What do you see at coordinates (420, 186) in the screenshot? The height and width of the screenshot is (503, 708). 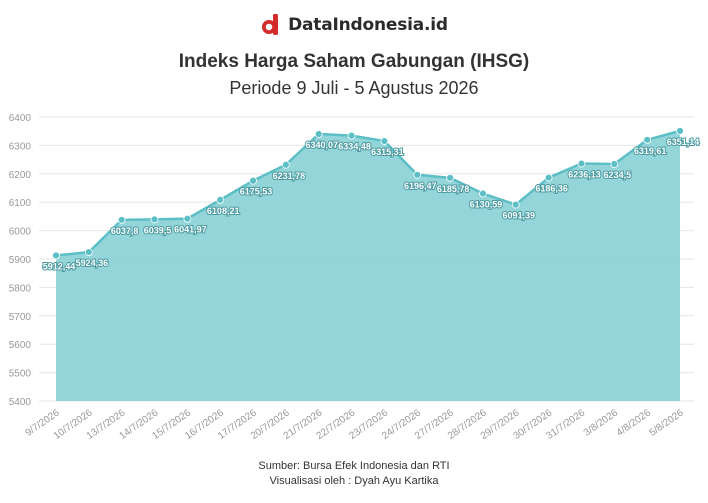 I see `data-label: 6196,47` at bounding box center [420, 186].